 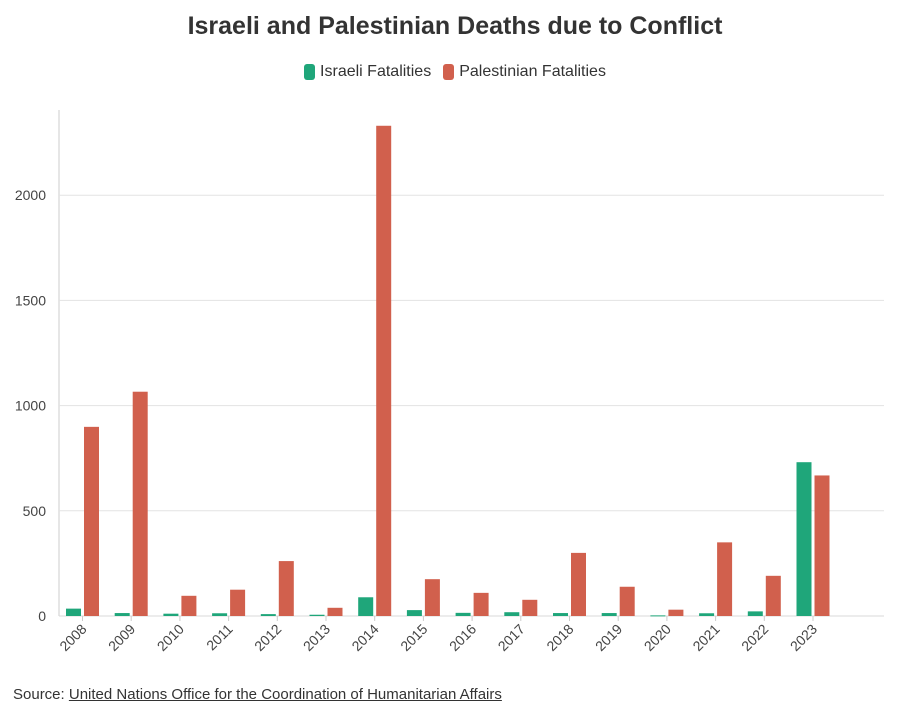 I want to click on legend-item-palestinian: Palestinian Fatalities, so click(x=524, y=72).